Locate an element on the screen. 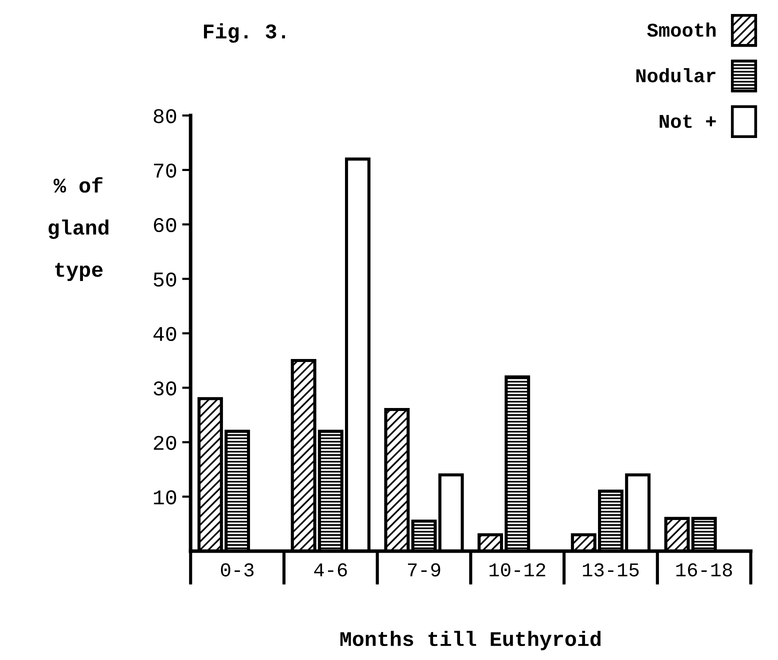 The width and height of the screenshot is (778, 660). chart-title: Fig. 3. is located at coordinates (245, 33).